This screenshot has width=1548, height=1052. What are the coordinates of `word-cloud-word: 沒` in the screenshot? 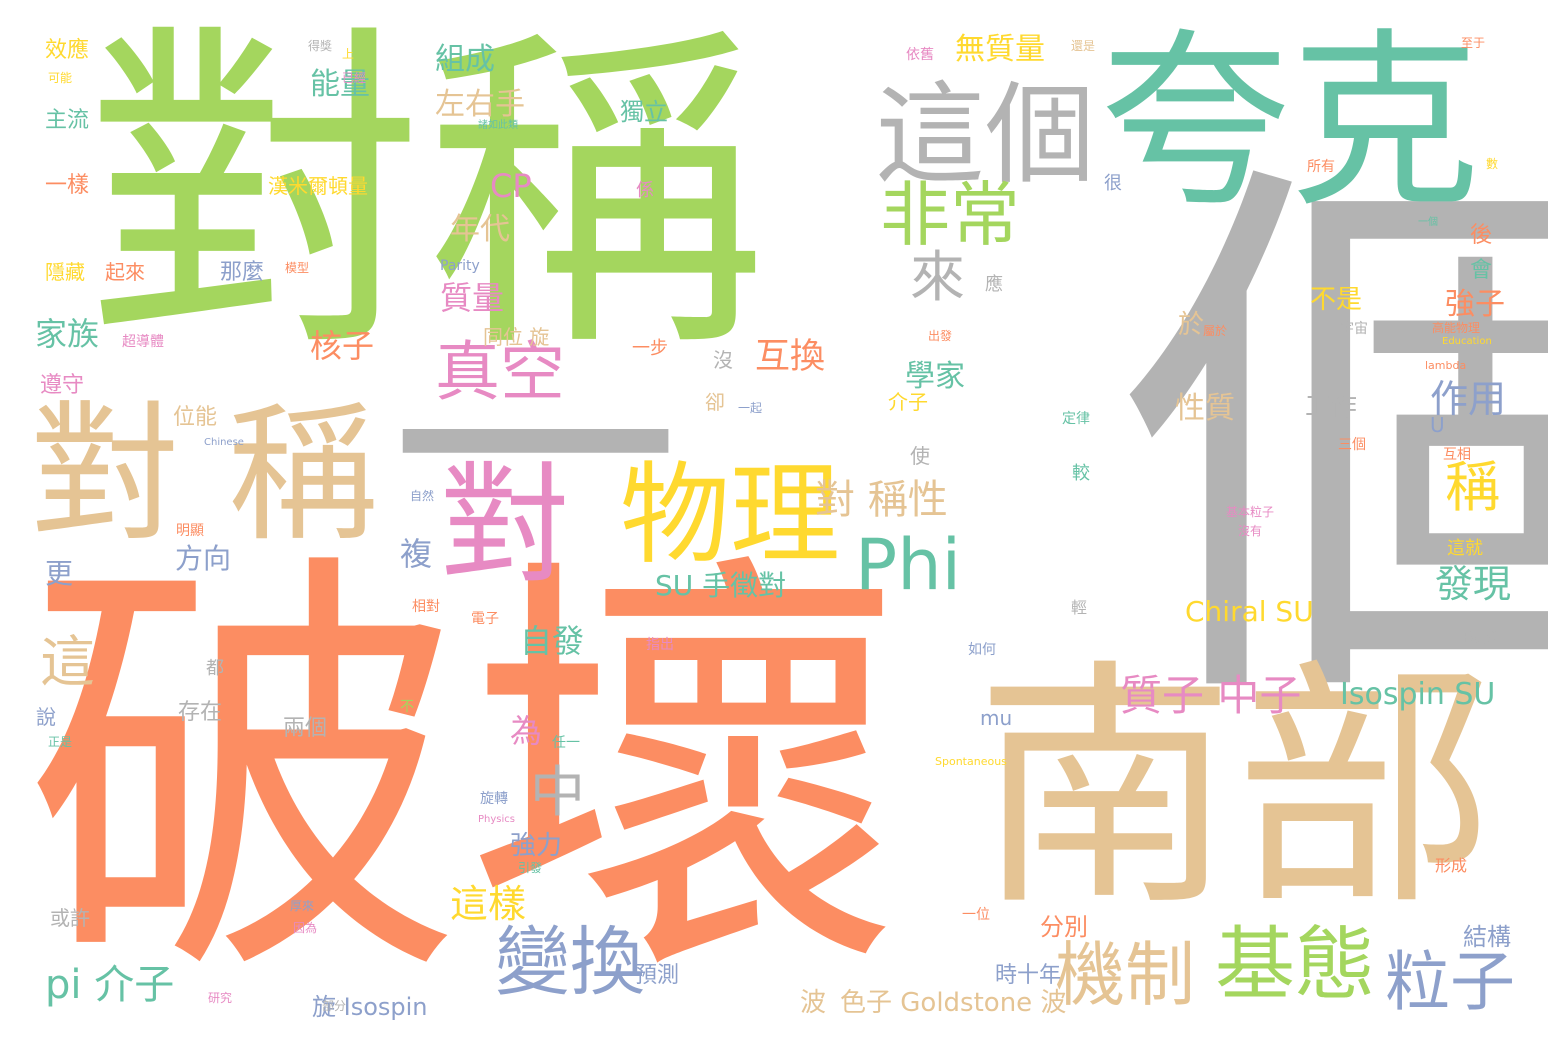 It's located at (723, 360).